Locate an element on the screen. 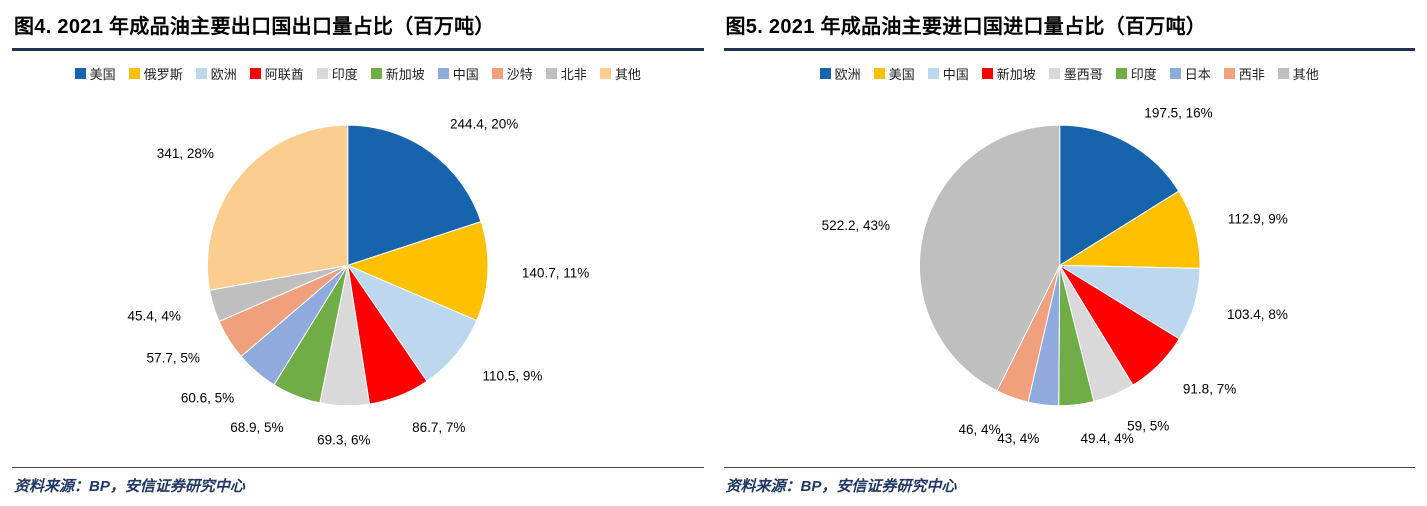  legend-item: 北非 is located at coordinates (566, 73).